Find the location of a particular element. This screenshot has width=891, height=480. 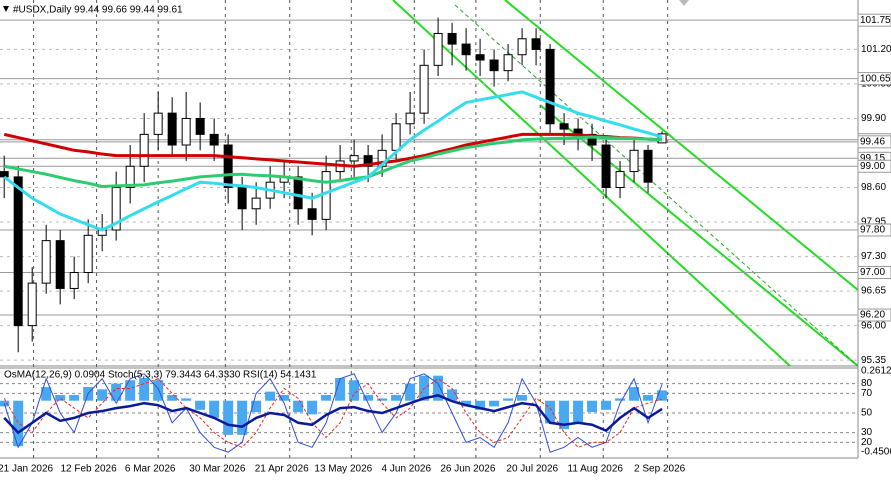

x-tick-label: 13 May 2026 is located at coordinates (343, 469).